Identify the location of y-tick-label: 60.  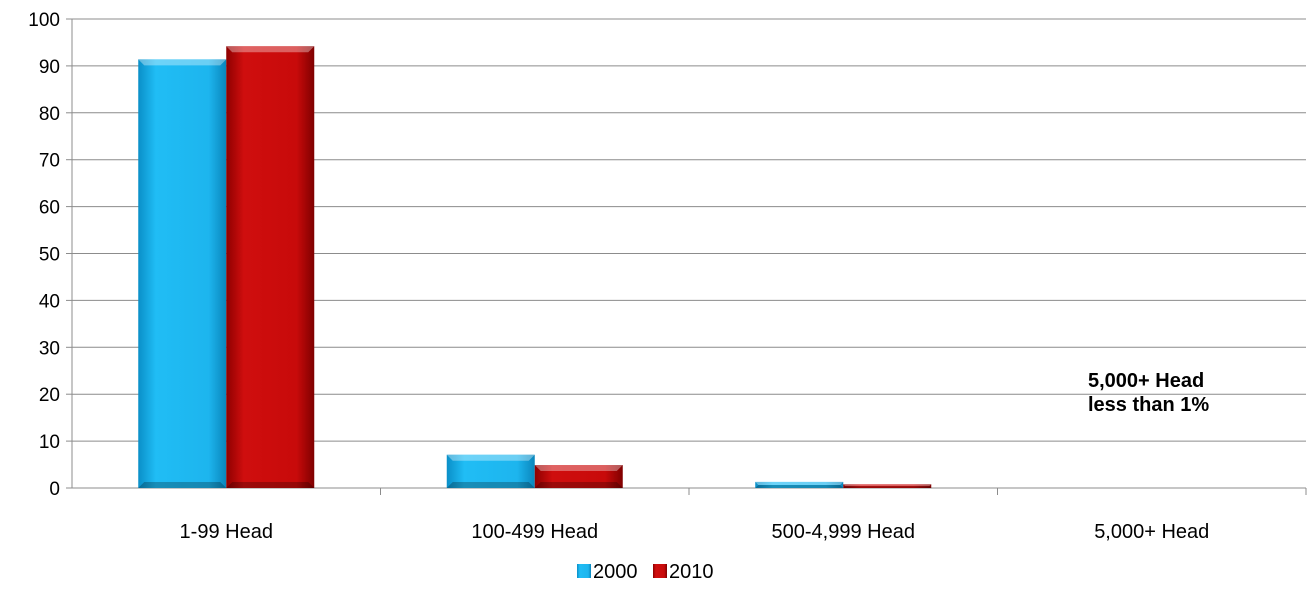
(49, 208).